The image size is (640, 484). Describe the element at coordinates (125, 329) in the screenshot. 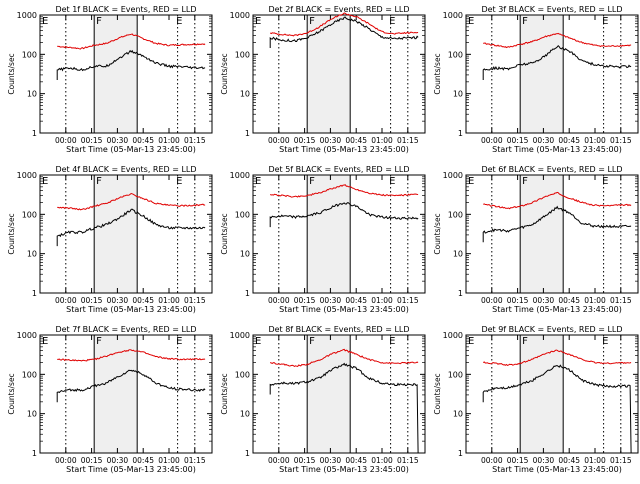

I see `panel-title: Det 7f BLACK = Events, RED = LLD` at that location.